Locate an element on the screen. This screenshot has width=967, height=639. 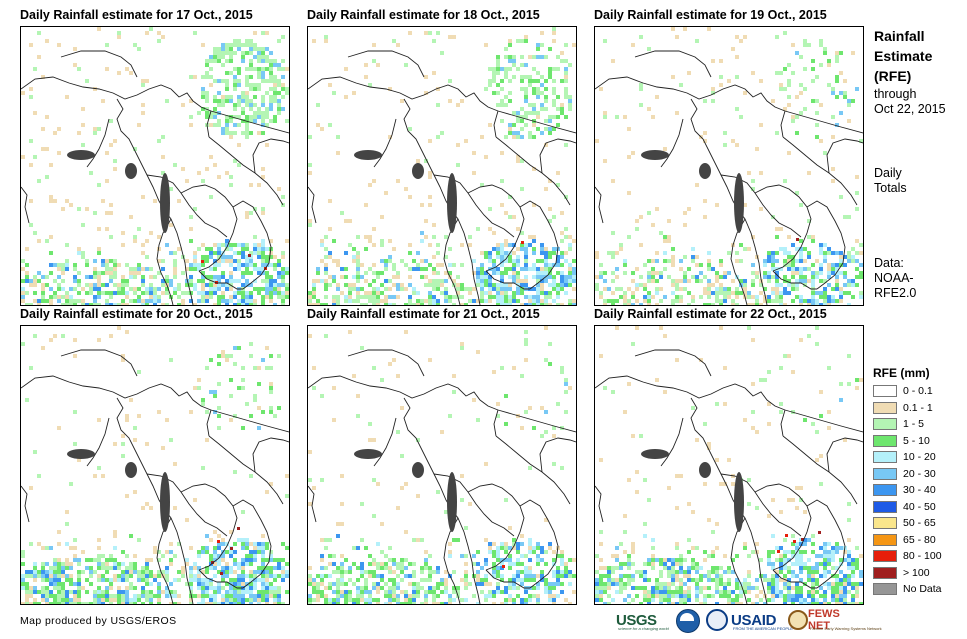
legend-item: 5 - 10 is located at coordinates (918, 441).